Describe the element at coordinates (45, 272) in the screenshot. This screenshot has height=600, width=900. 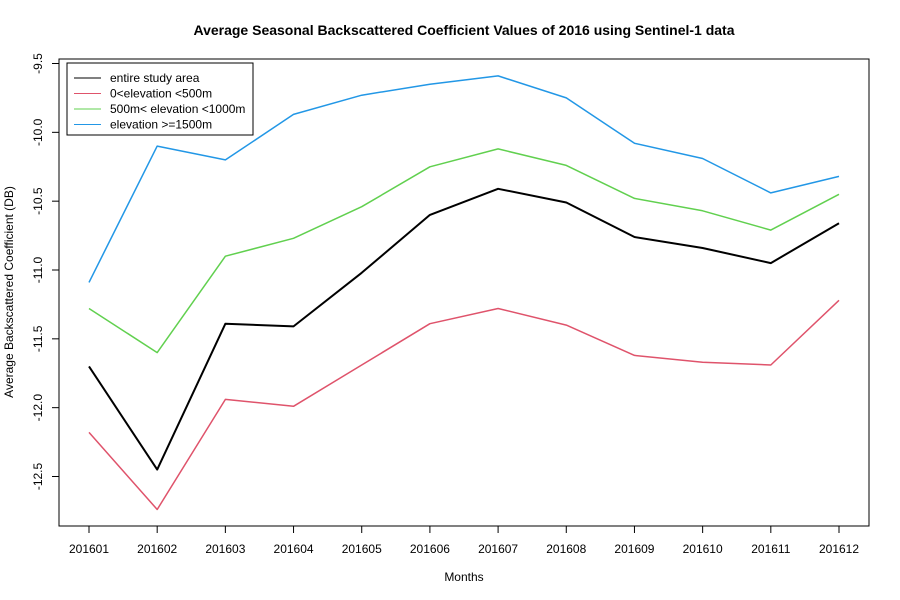
I see `y-axis: -9.5 -10.0 -10.5 -11.0 -11.5 -12.0 -12.5` at that location.